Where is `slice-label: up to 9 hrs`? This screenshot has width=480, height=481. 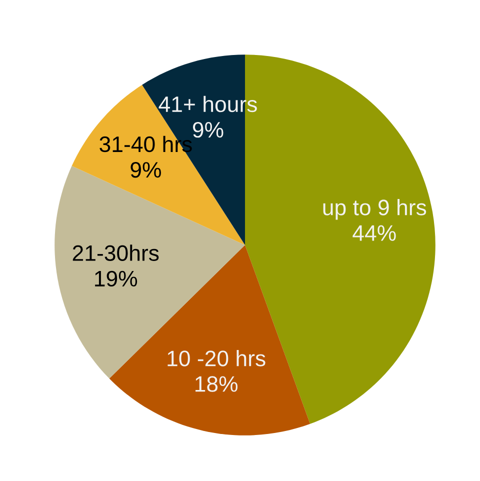 slice-label: up to 9 hrs is located at coordinates (374, 209).